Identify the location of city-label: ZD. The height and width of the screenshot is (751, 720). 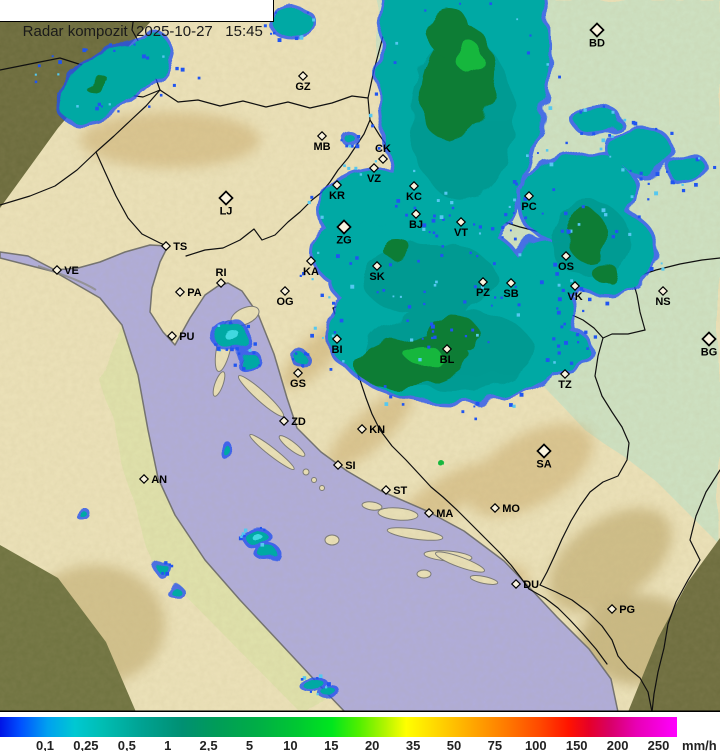
(298, 422).